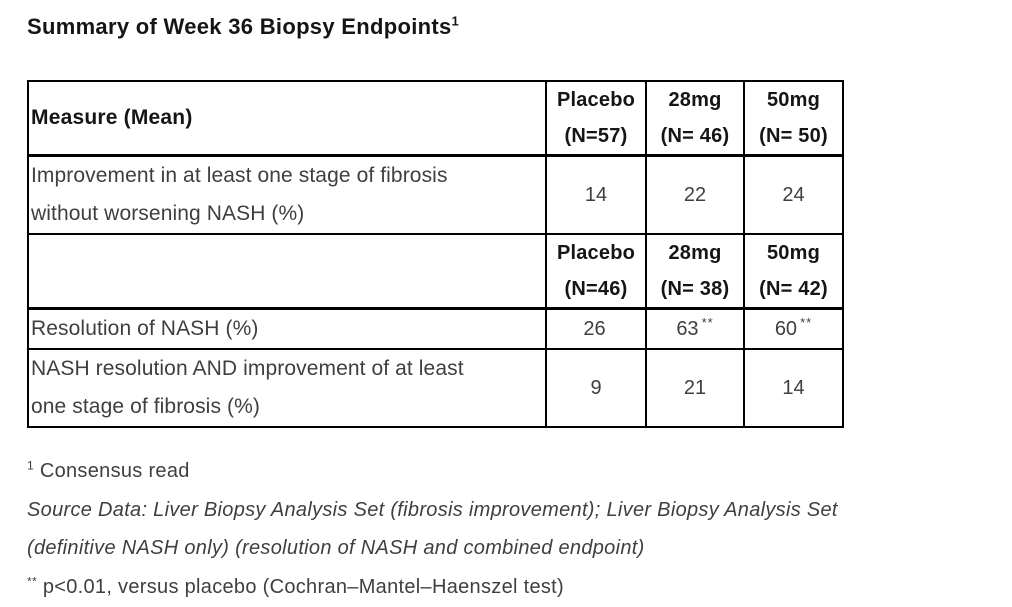  What do you see at coordinates (239, 26) in the screenshot?
I see `page-title-text: Summary of Week 36 Biopsy Endpoints` at bounding box center [239, 26].